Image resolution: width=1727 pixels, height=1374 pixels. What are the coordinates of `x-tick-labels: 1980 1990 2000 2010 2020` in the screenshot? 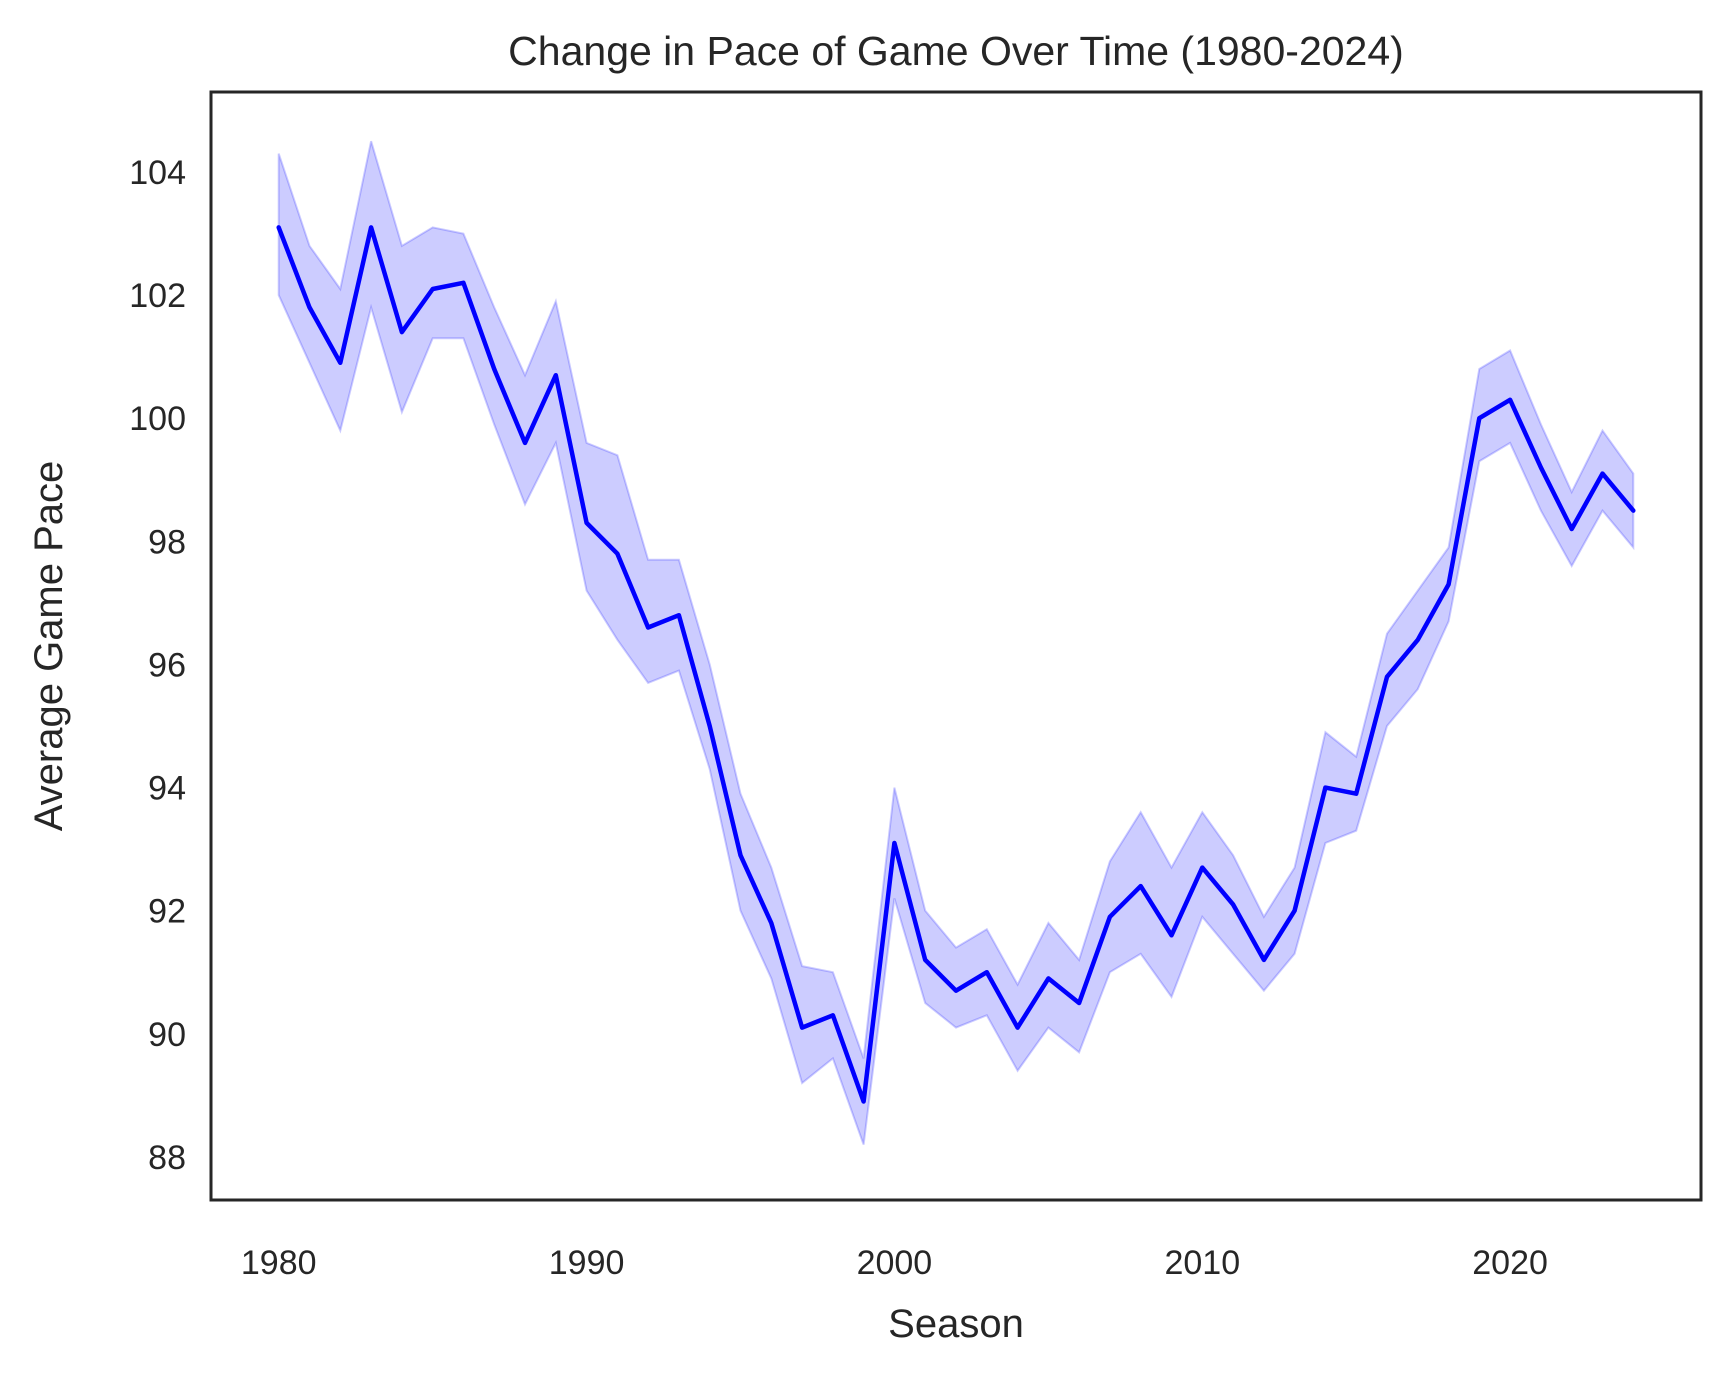 It's located at (894, 1263).